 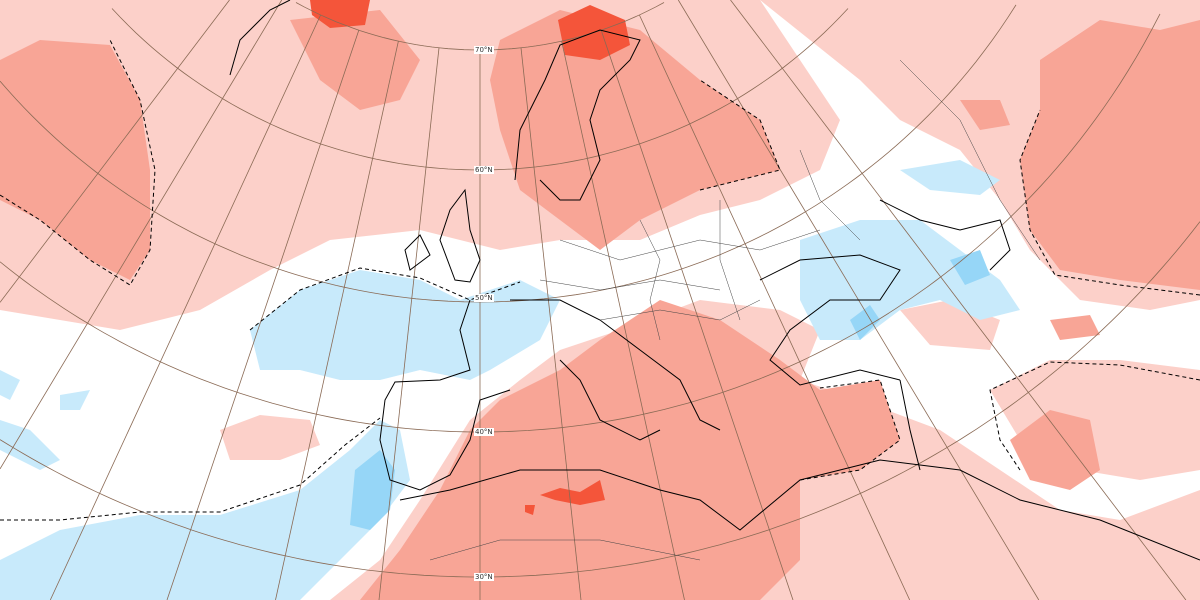 What do you see at coordinates (484, 577) in the screenshot?
I see `latitude-label-30n: 30°N` at bounding box center [484, 577].